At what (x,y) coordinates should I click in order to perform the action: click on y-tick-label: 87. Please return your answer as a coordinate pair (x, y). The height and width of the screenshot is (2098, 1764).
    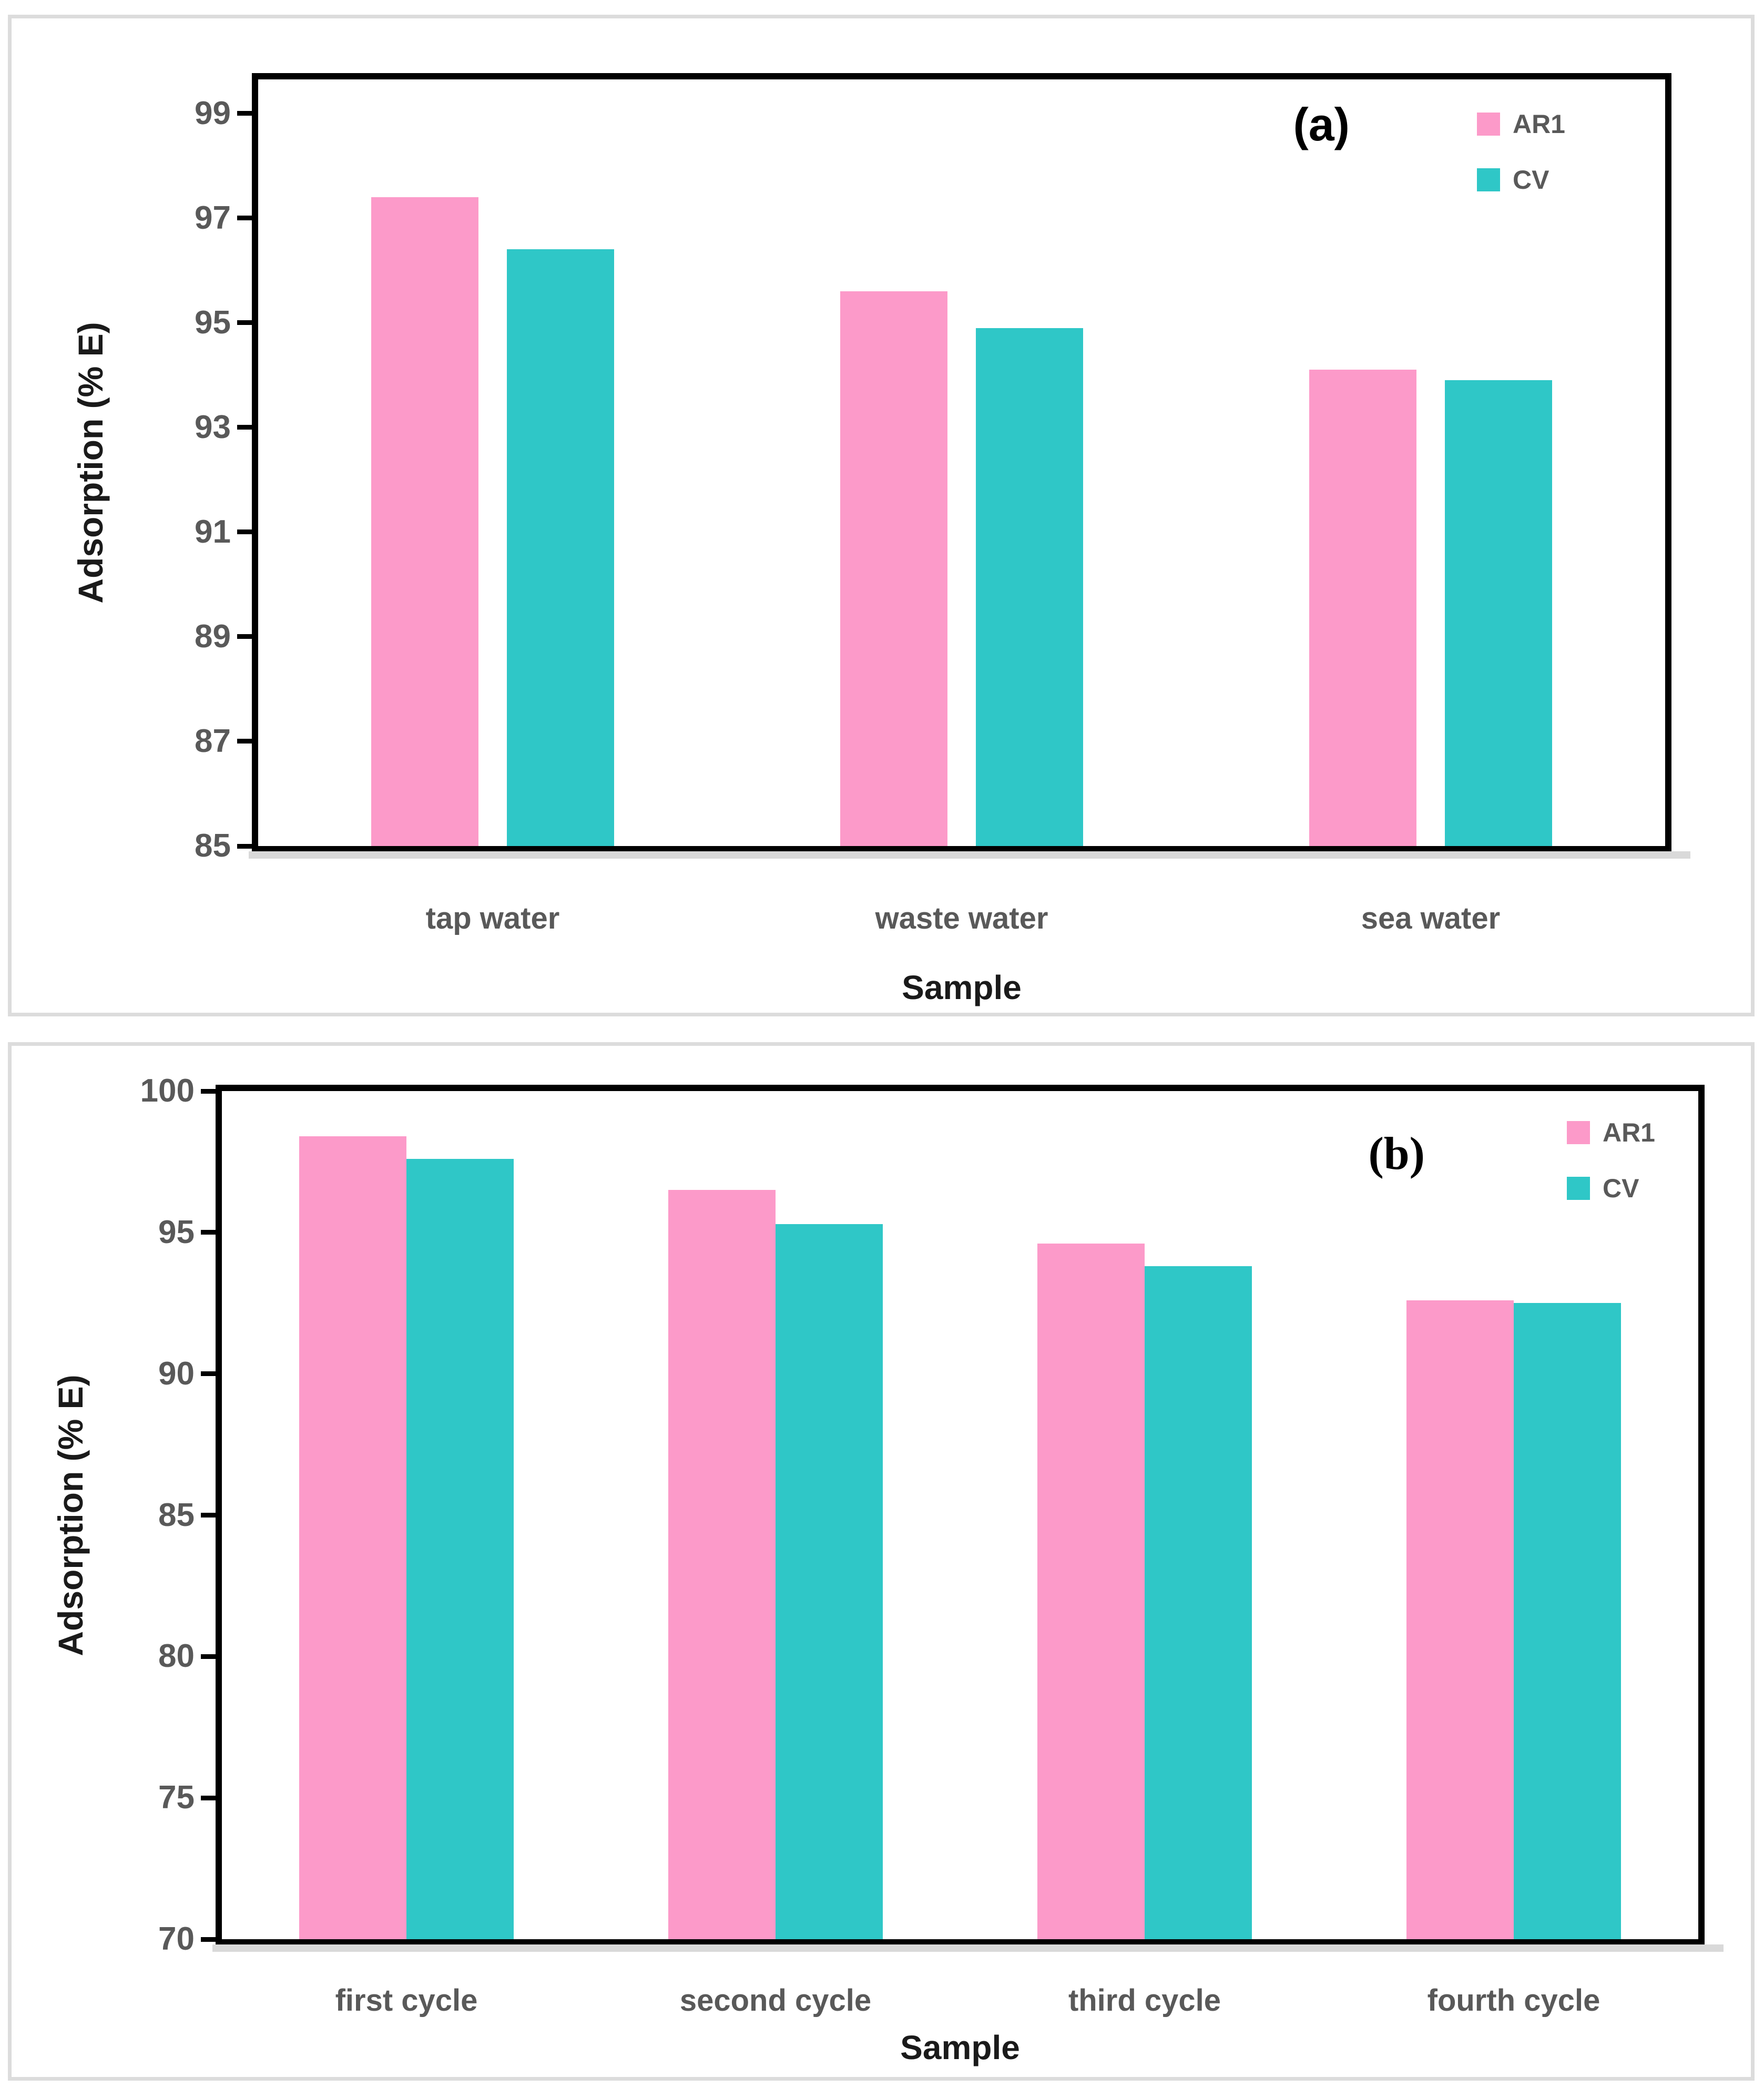
    Looking at the image, I should click on (213, 740).